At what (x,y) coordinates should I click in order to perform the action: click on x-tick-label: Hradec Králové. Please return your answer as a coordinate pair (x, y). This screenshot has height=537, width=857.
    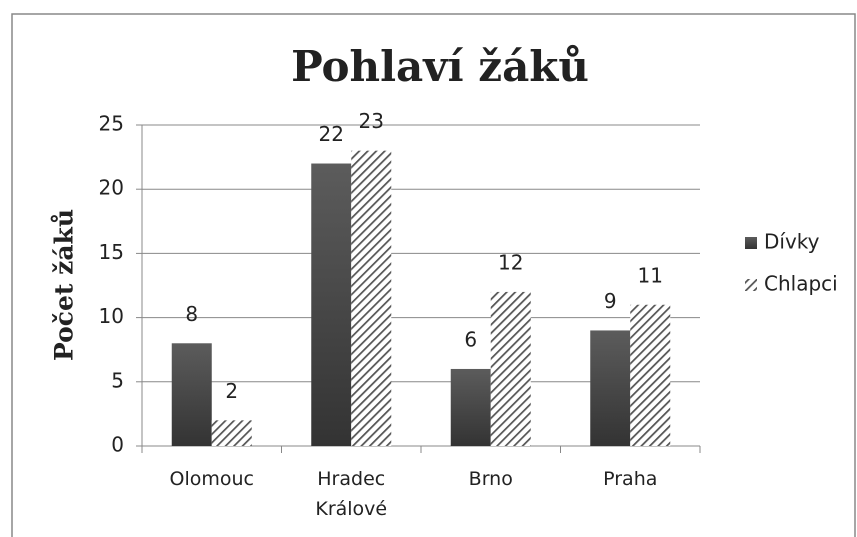
    Looking at the image, I should click on (351, 494).